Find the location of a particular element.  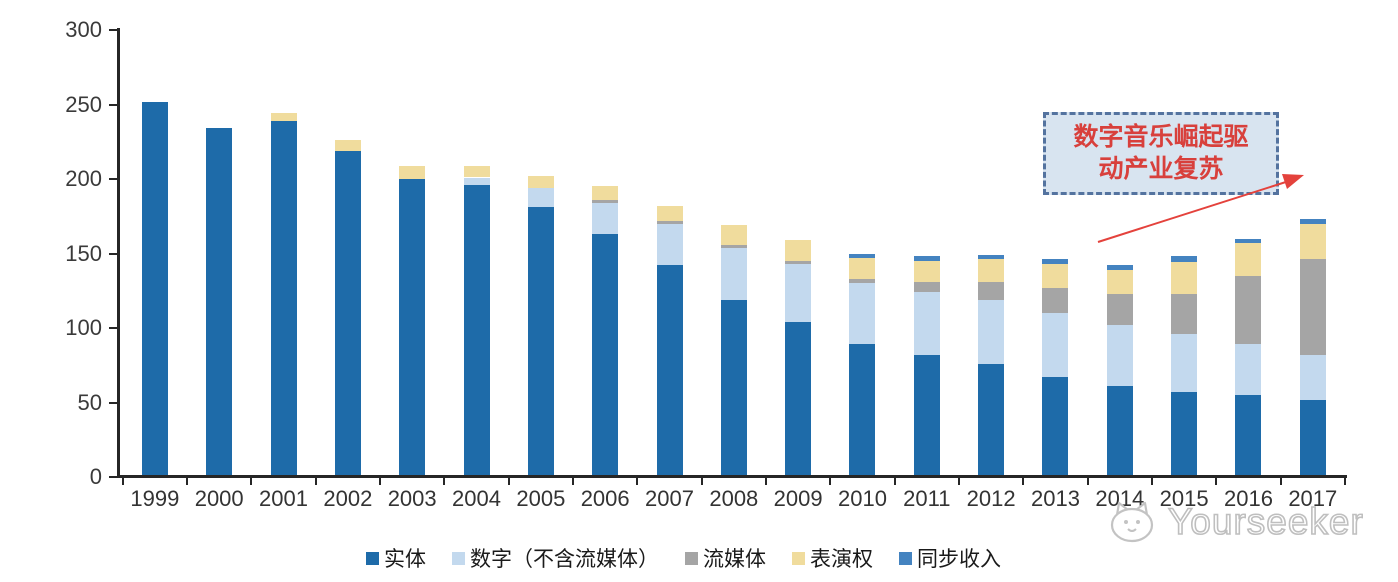

x-axis-label-2004: 2004 is located at coordinates (476, 498).